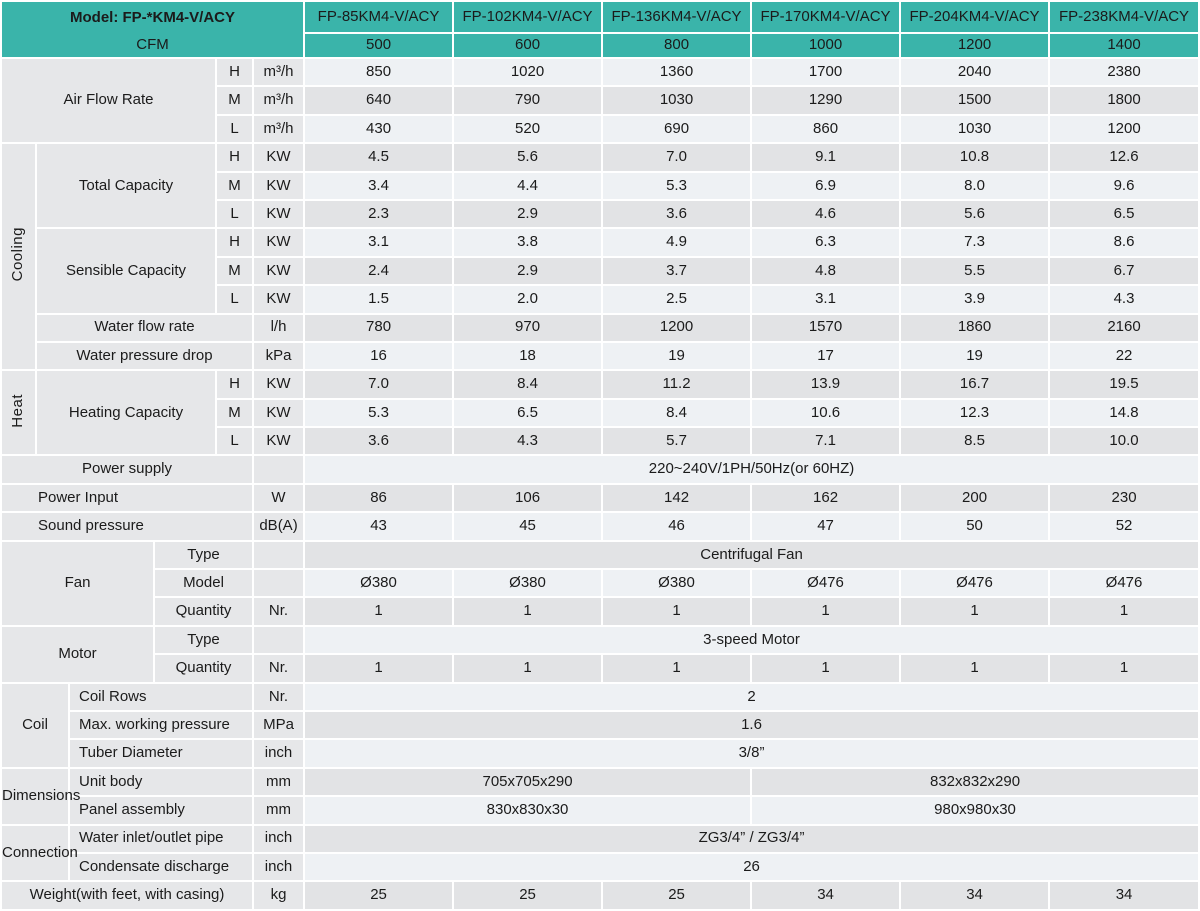 Image resolution: width=1200 pixels, height=911 pixels. What do you see at coordinates (826, 583) in the screenshot?
I see `cell-fanmodel-4: Ø476` at bounding box center [826, 583].